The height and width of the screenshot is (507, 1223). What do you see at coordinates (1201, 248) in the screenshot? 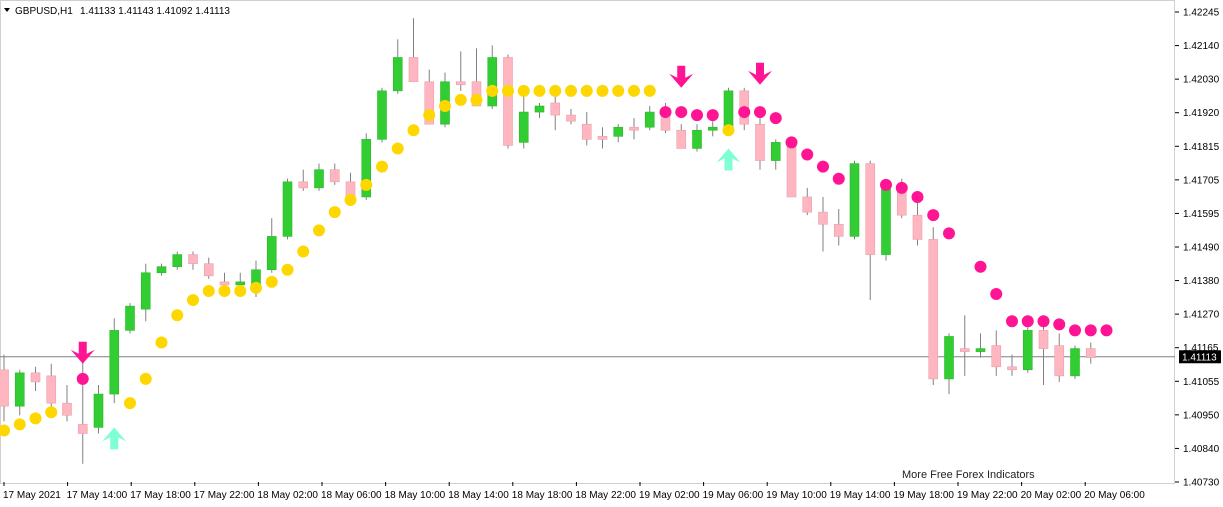
I see `y-tick-label: 1.41490` at bounding box center [1201, 248].